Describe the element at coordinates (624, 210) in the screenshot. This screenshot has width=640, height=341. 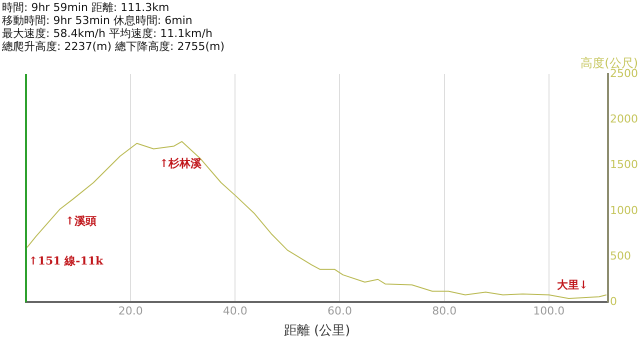
I see `y-tick-label: 1000` at that location.